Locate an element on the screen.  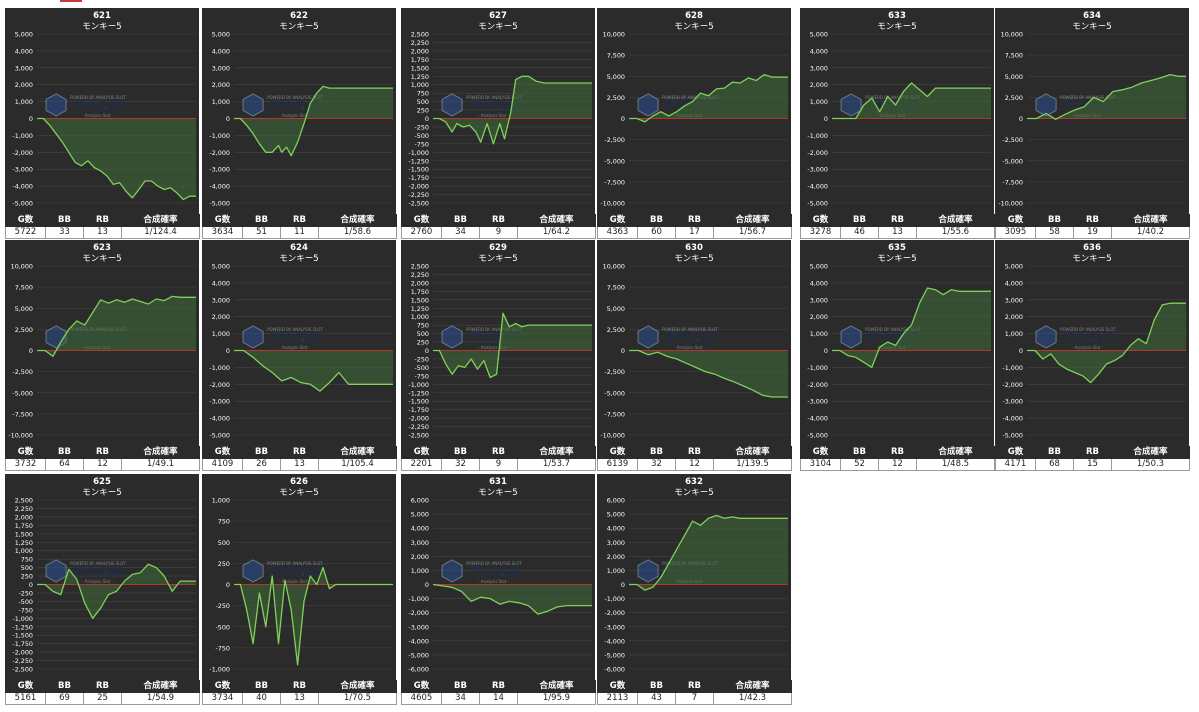
machine-number: 625 is located at coordinates (102, 482).